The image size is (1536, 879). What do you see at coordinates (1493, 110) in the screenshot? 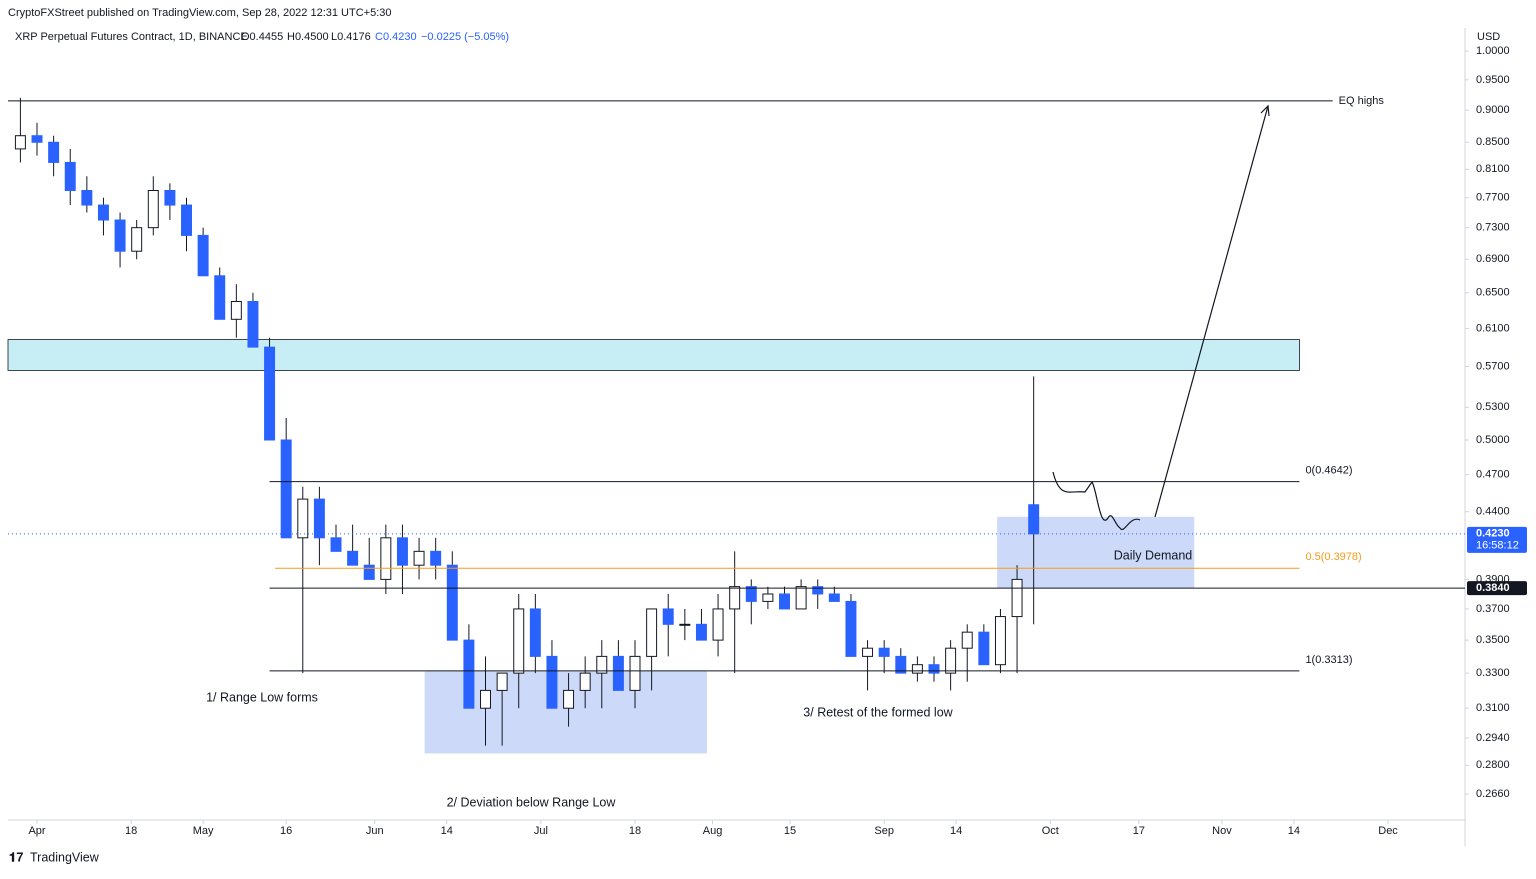
I see `y-tick-label: 0.9000` at bounding box center [1493, 110].